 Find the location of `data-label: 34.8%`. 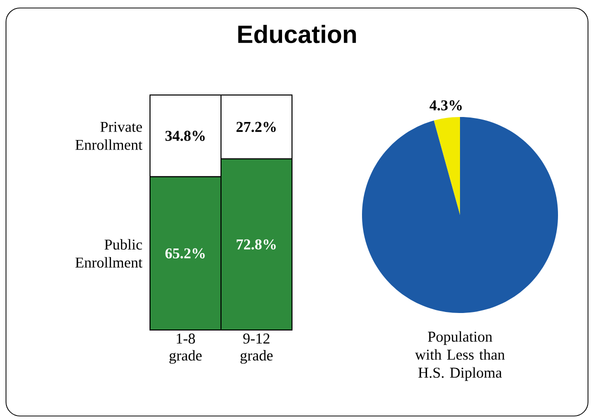

data-label: 34.8% is located at coordinates (185, 135).